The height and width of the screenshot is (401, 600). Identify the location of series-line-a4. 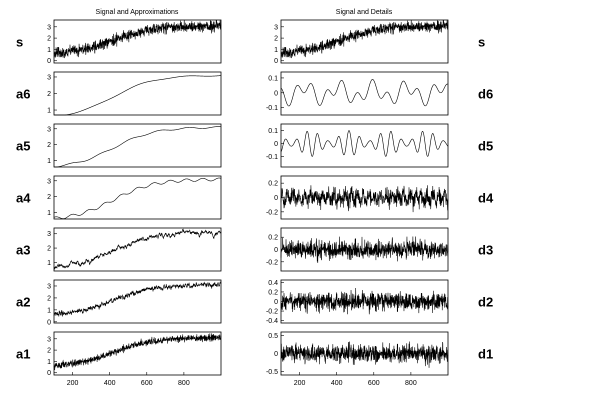
(137, 198).